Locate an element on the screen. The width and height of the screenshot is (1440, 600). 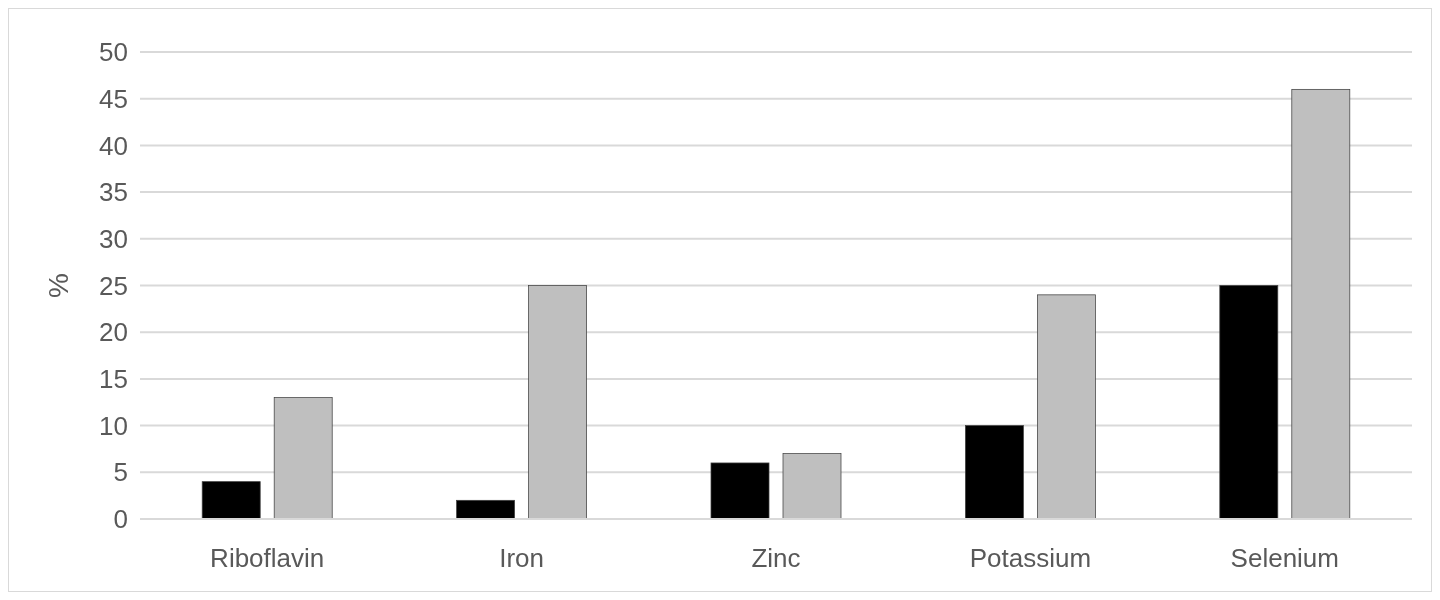
y-tick-label: 5 is located at coordinates (120, 472).